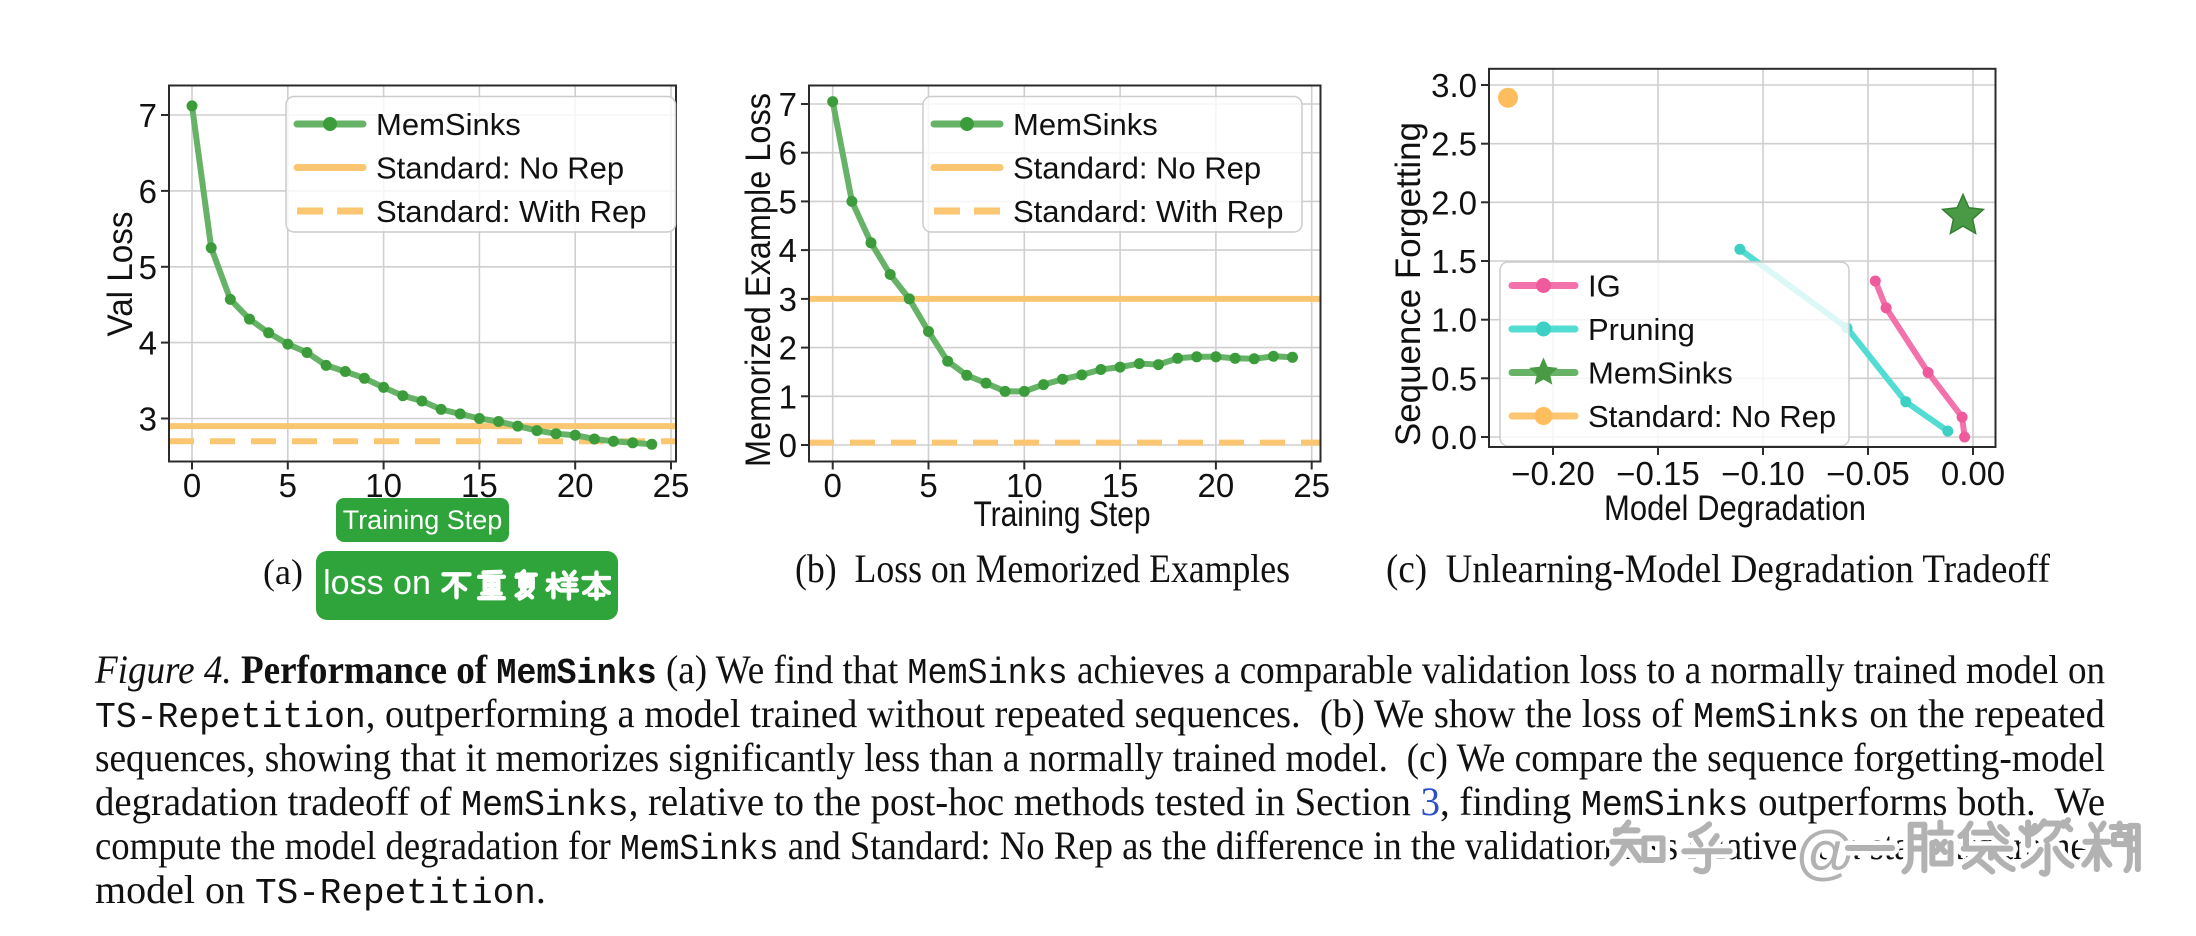 The width and height of the screenshot is (2196, 936). Describe the element at coordinates (788, 396) in the screenshot. I see `svg-text: 1` at that location.